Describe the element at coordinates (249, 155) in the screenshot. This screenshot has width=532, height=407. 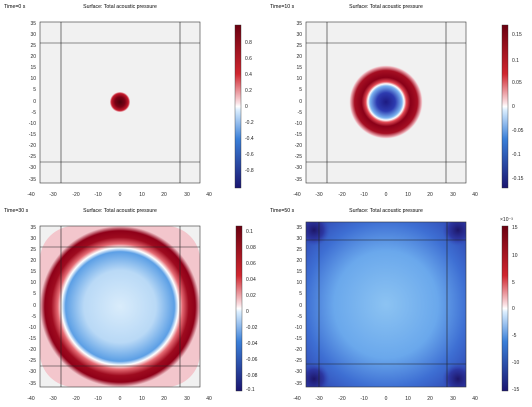
I see `colorbar-tick: -0.6` at that location.